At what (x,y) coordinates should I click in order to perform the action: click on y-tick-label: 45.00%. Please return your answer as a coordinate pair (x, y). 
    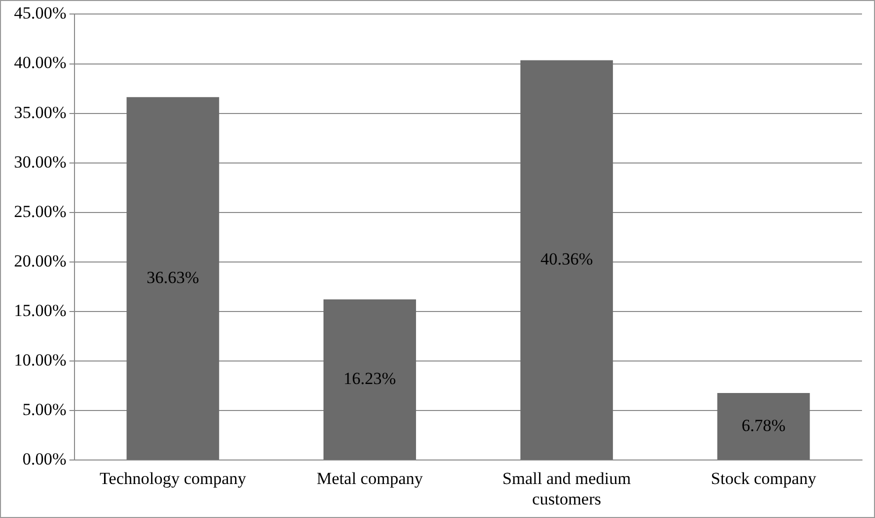
    Looking at the image, I should click on (40, 13).